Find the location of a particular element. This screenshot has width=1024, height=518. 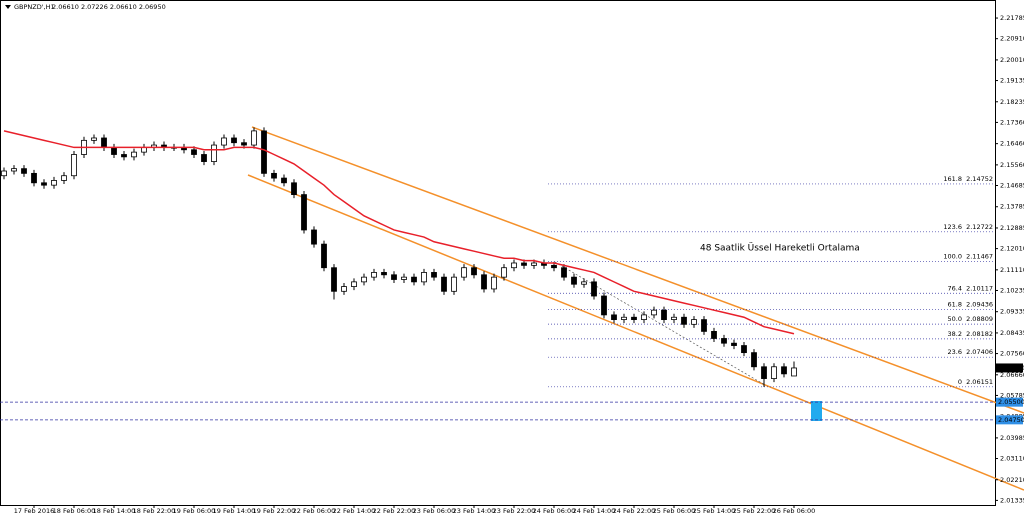

y-tick-label: 2.16460 is located at coordinates (1012, 144).